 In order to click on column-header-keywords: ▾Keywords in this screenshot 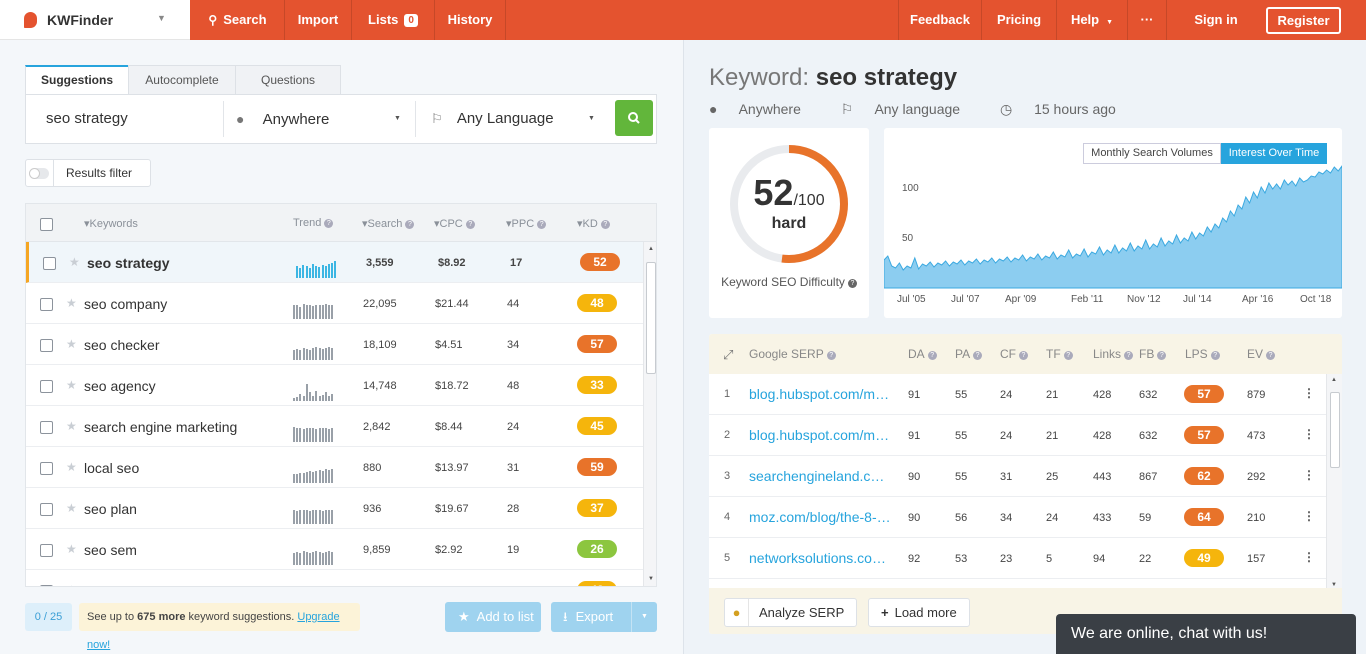, I will do `click(111, 224)`.